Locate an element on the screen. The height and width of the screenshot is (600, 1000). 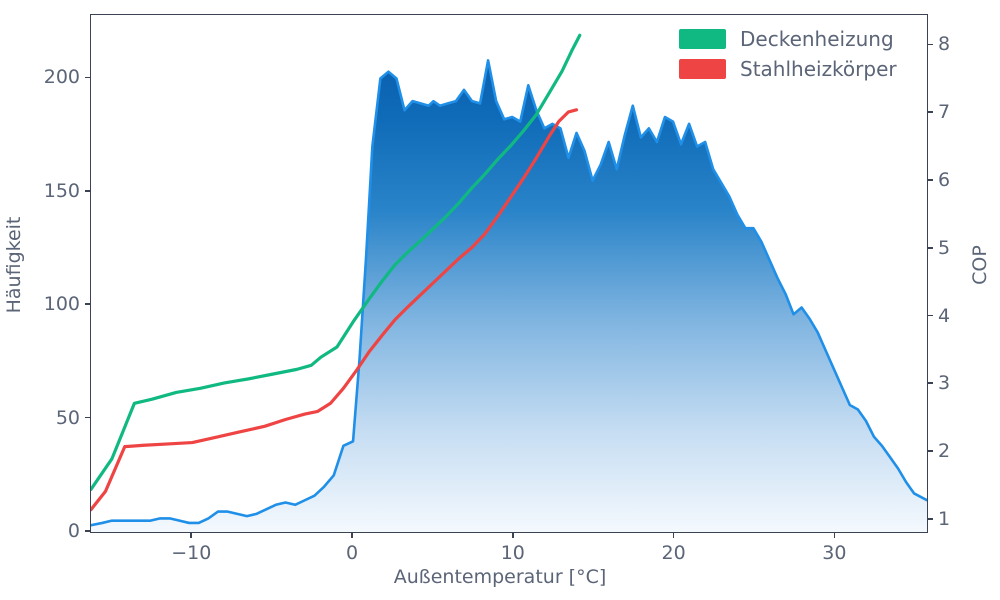
legend-item-deckenheizung: Deckenheizung is located at coordinates (788, 39).